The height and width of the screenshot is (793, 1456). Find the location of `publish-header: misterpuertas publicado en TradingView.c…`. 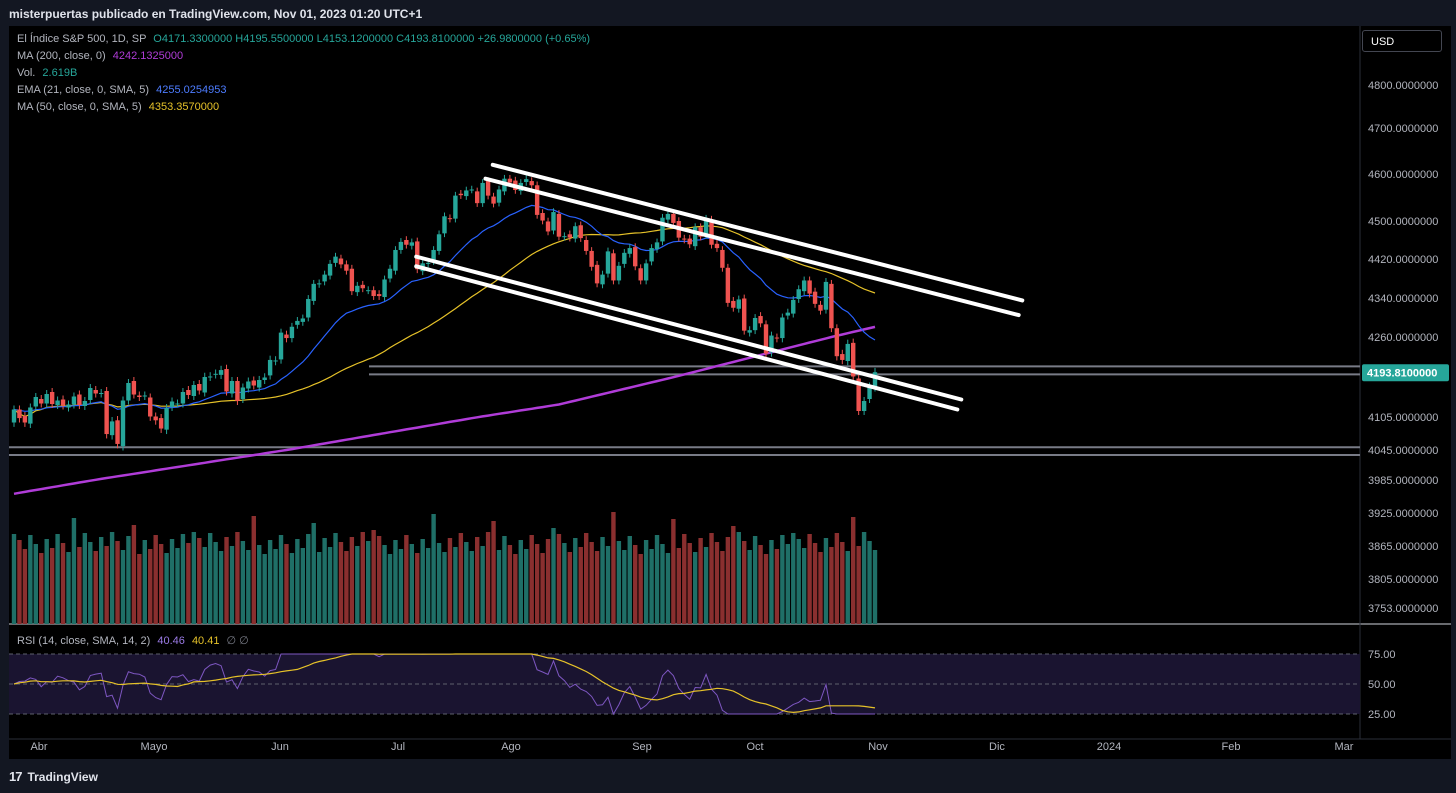

publish-header: misterpuertas publicado en TradingView.c… is located at coordinates (728, 13).